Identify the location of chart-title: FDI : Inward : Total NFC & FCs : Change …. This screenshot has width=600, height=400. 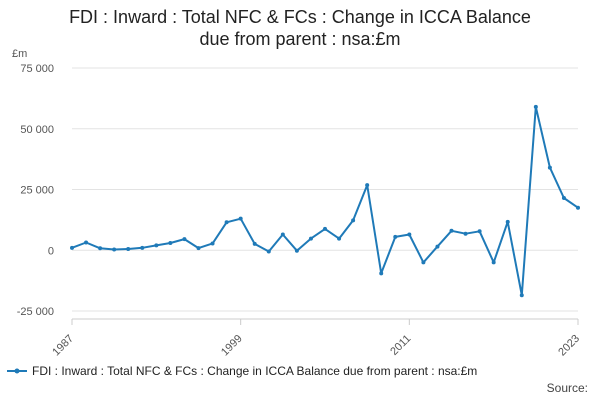
(300, 28).